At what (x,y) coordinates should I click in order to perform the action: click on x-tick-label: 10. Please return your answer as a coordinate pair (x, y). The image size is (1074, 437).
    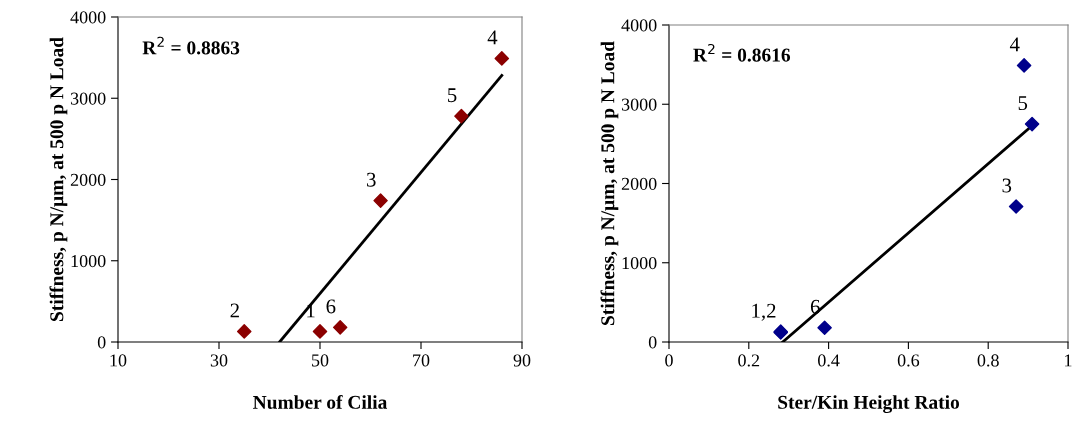
    Looking at the image, I should click on (118, 360).